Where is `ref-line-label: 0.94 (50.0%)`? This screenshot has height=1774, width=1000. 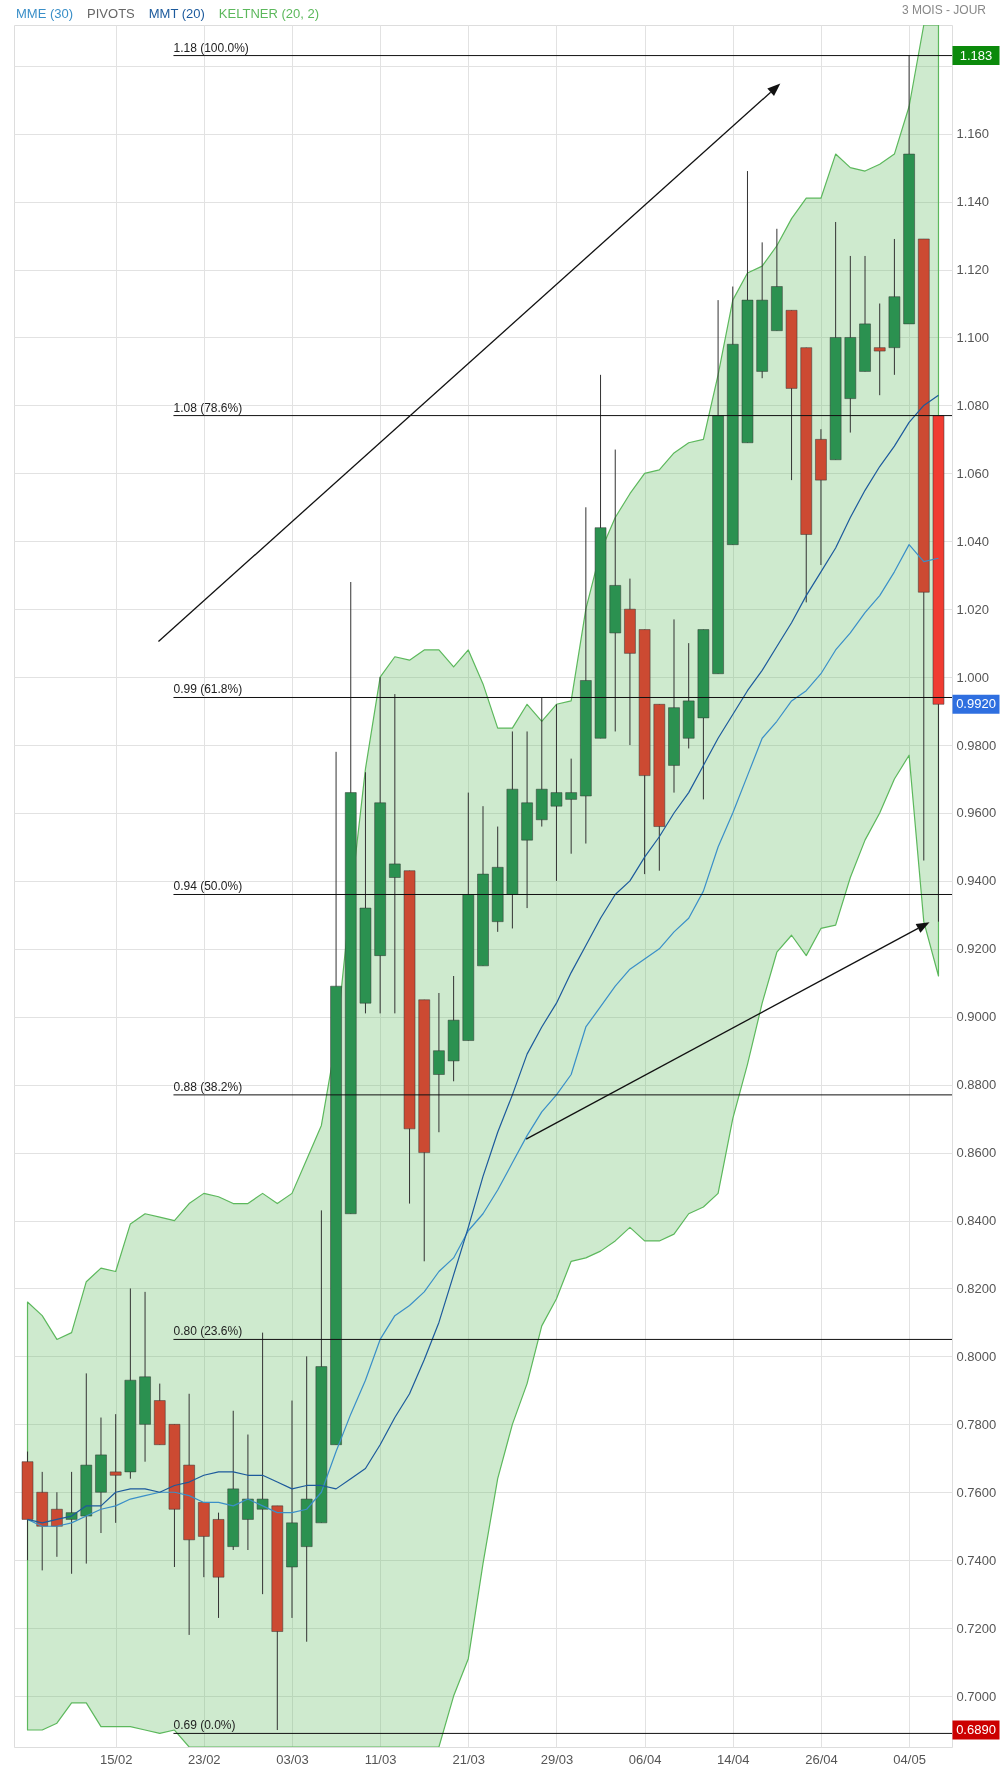 ref-line-label: 0.94 (50.0%) is located at coordinates (208, 886).